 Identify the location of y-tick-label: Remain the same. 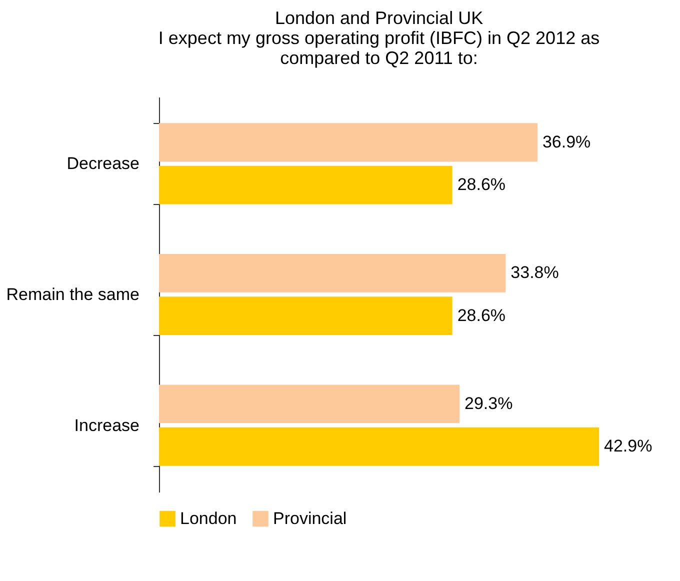
(73, 294).